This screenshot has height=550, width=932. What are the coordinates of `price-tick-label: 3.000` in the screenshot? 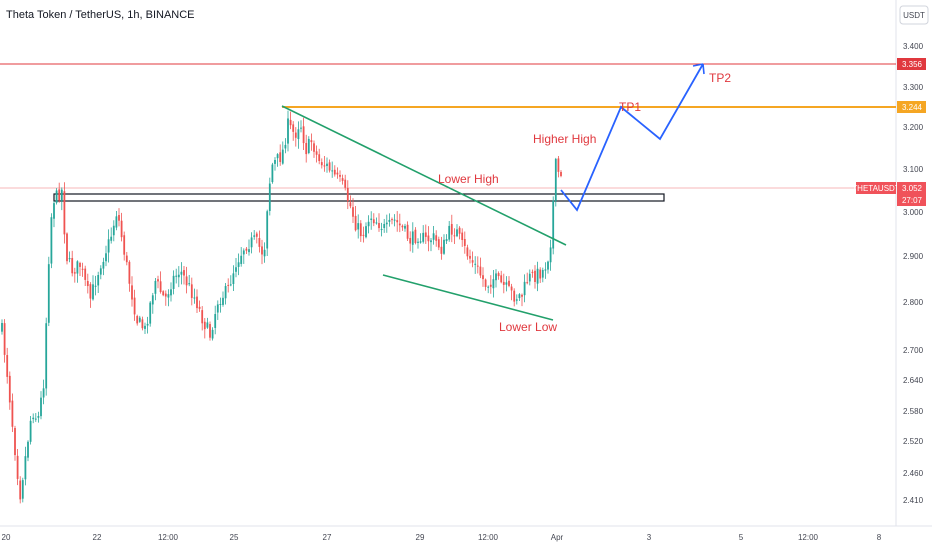 It's located at (913, 212).